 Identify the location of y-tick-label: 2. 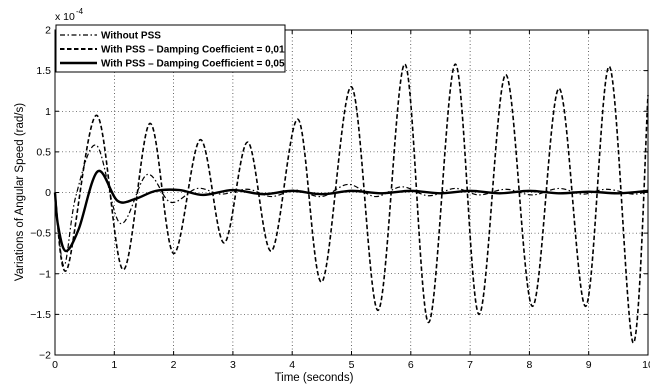
(48, 31).